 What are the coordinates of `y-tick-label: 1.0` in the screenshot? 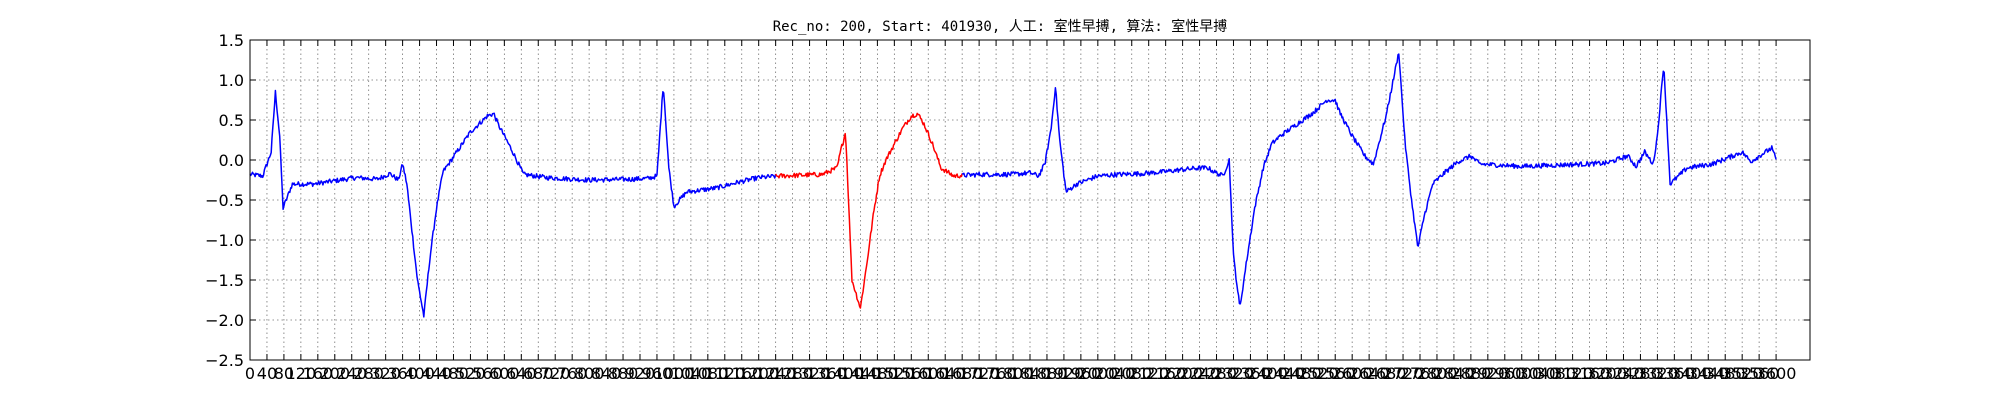 It's located at (231, 80).